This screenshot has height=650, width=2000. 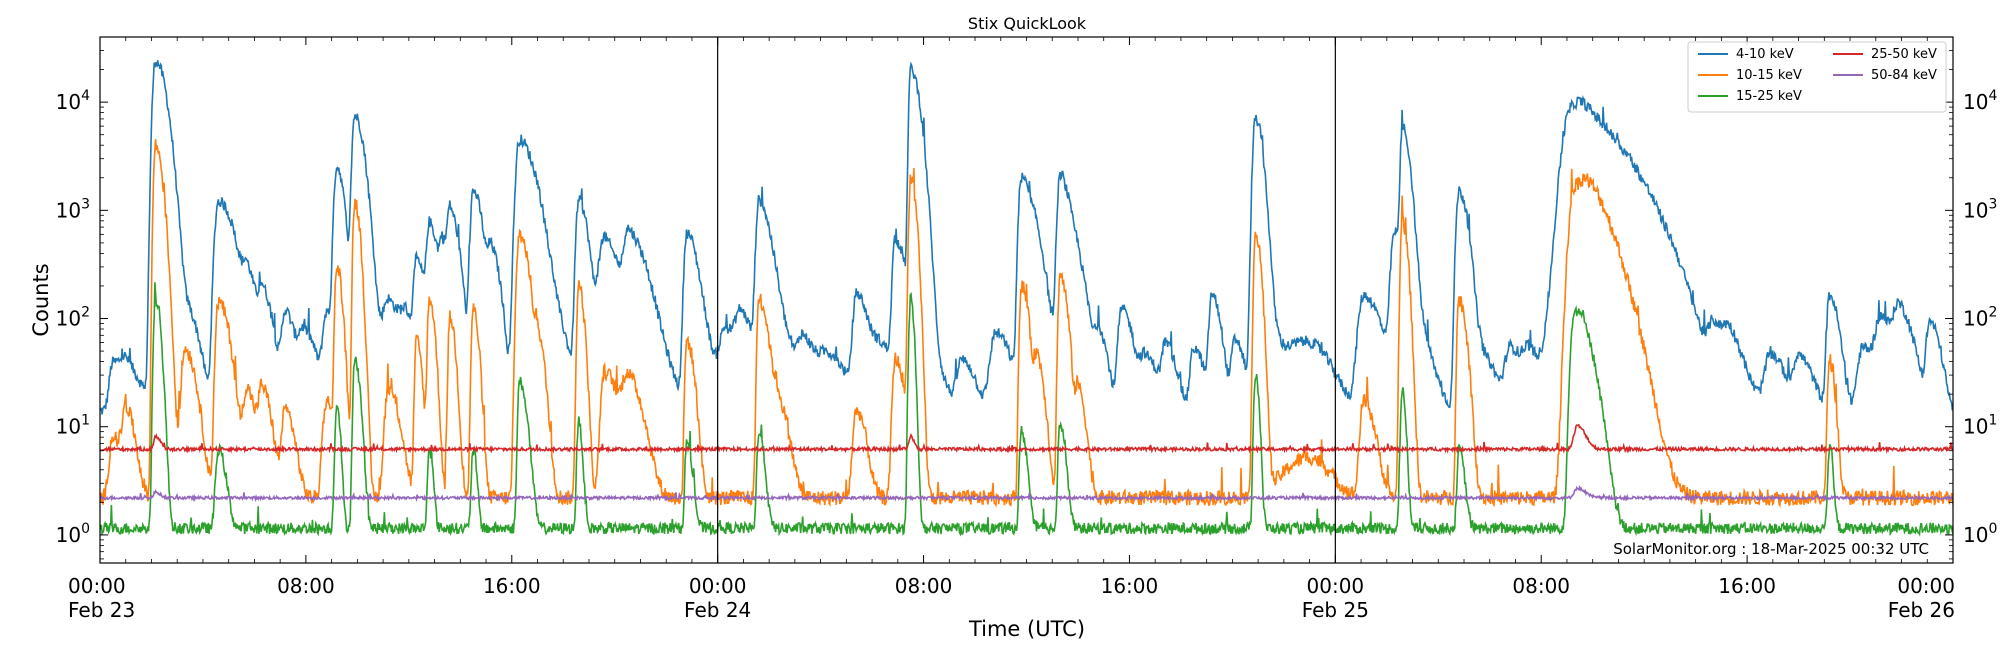 I want to click on y-tick-label-left: 10¹, so click(x=73, y=426).